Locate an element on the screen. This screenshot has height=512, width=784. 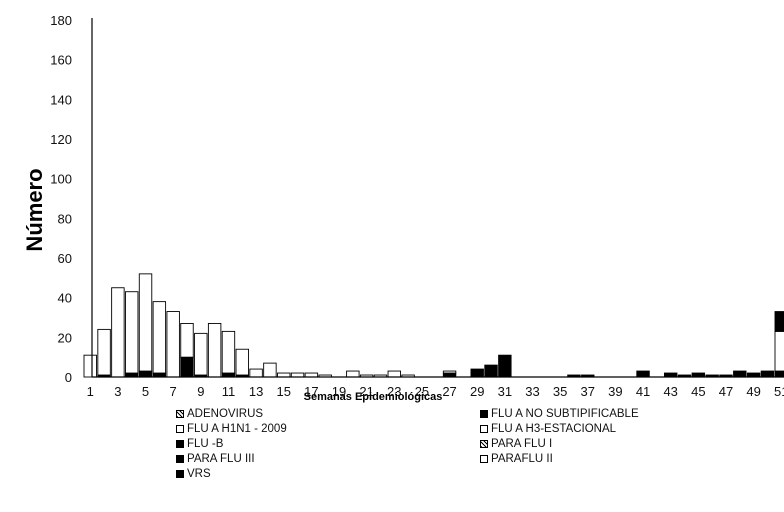
x-tick-label: 49 is located at coordinates (753, 391).